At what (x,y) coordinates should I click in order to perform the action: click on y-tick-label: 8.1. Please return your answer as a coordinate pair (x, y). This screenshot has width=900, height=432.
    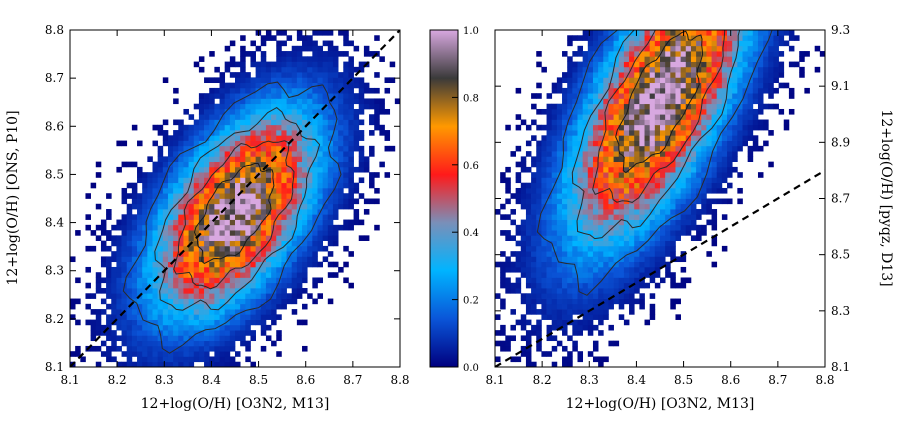
    Looking at the image, I should click on (54, 367).